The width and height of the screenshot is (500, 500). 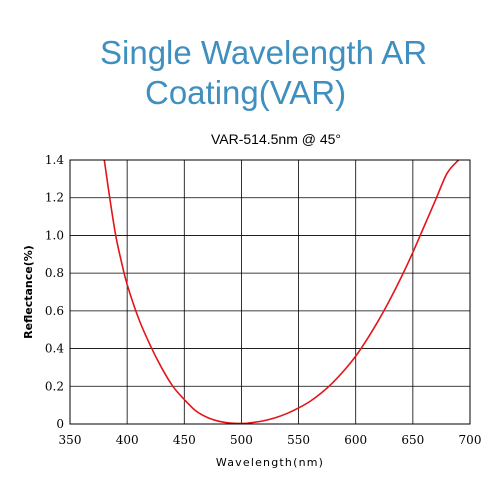 What do you see at coordinates (54, 160) in the screenshot?
I see `y-tick-label: 1.4` at bounding box center [54, 160].